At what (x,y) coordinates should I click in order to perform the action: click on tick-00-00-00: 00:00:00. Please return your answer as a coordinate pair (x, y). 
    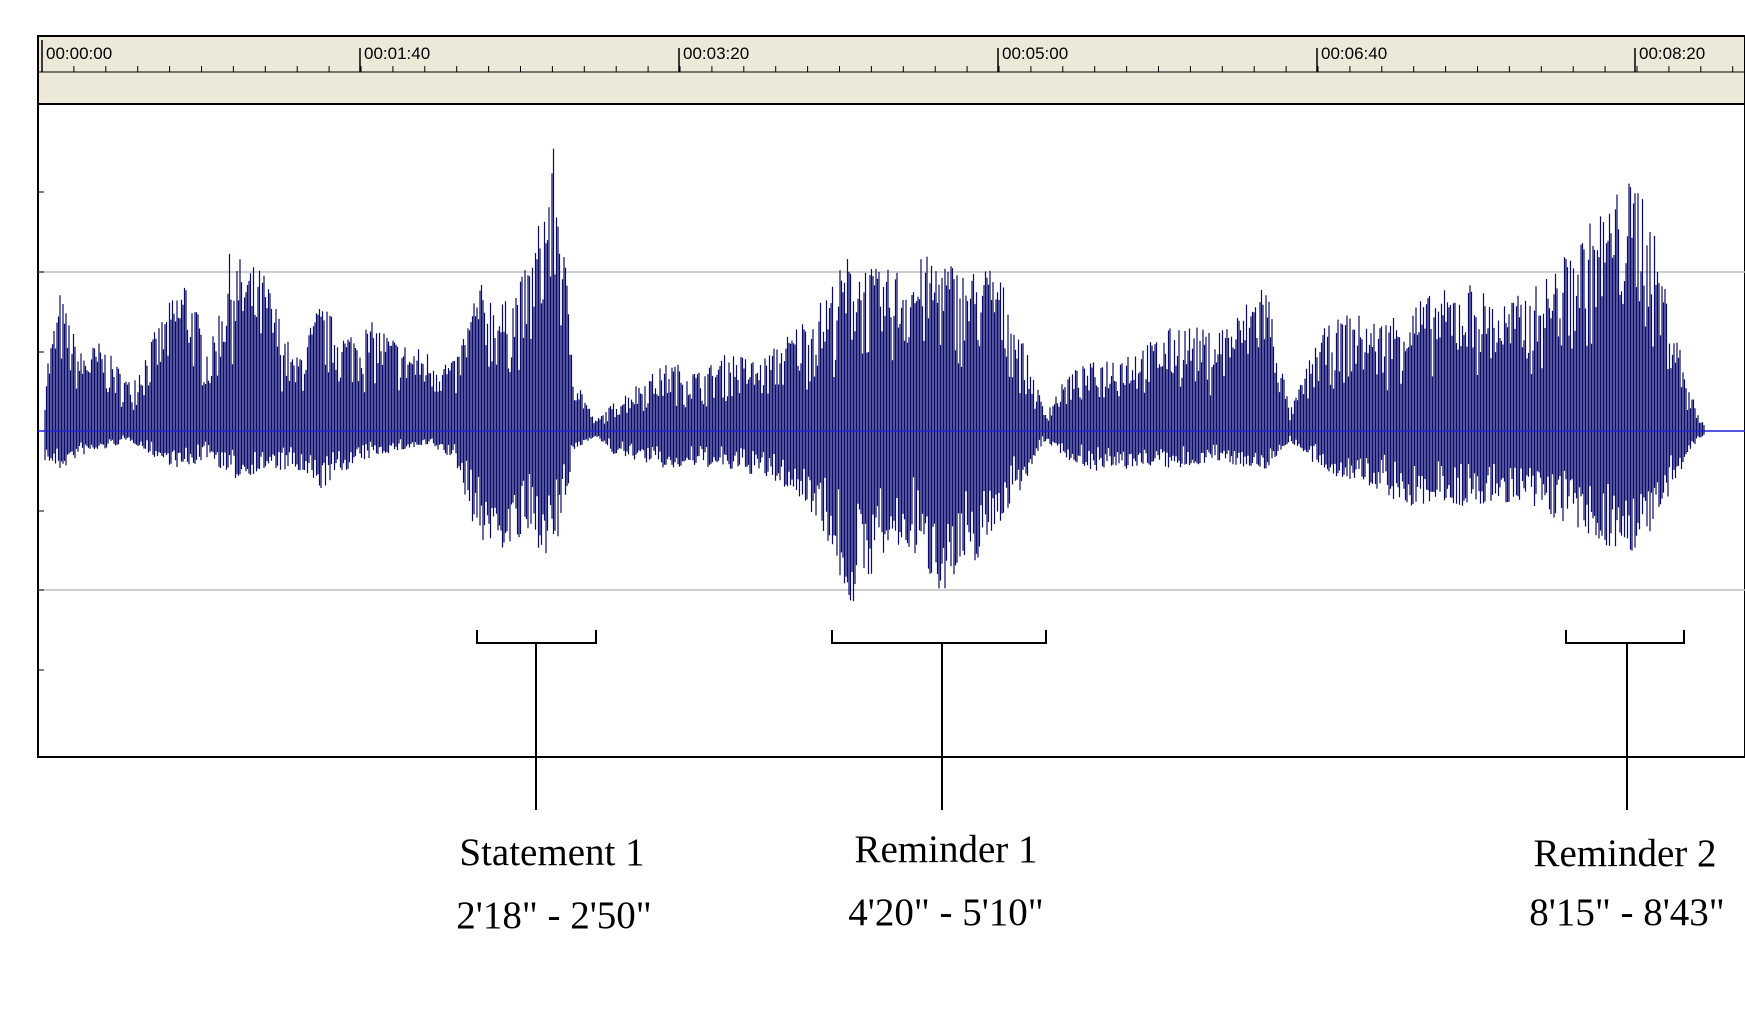
    Looking at the image, I should click on (76, 56).